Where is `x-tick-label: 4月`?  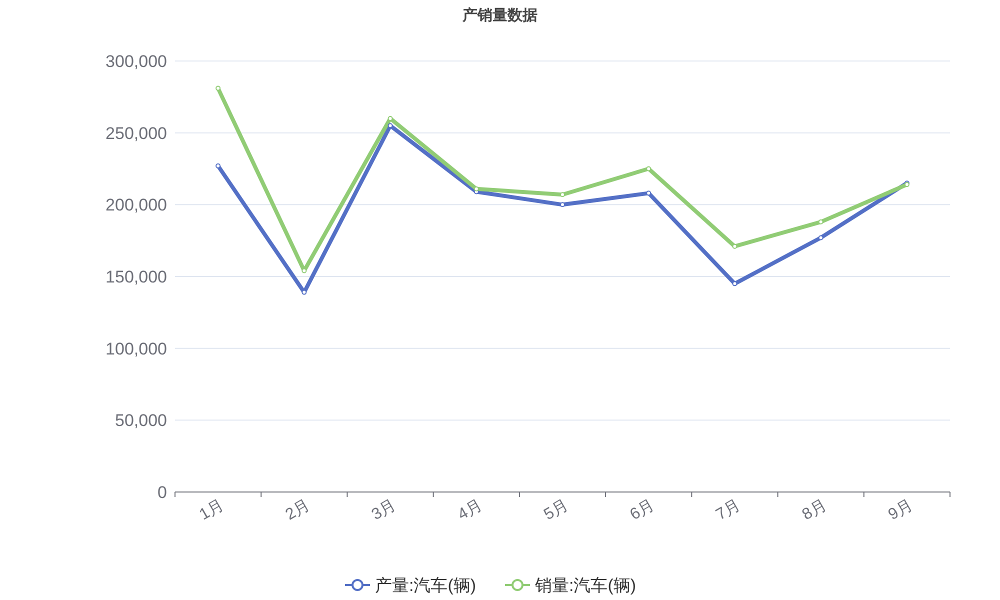 x-tick-label: 4月 is located at coordinates (470, 510).